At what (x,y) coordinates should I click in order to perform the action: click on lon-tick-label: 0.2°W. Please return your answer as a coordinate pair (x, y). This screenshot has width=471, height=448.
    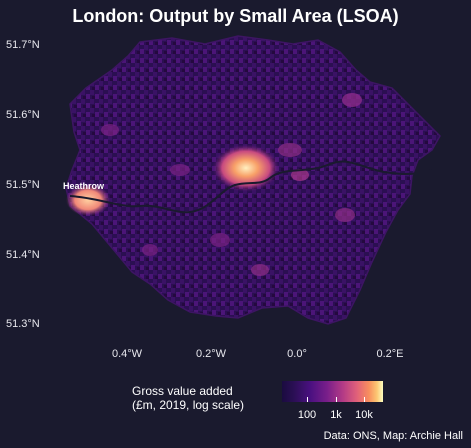
    Looking at the image, I should click on (211, 354).